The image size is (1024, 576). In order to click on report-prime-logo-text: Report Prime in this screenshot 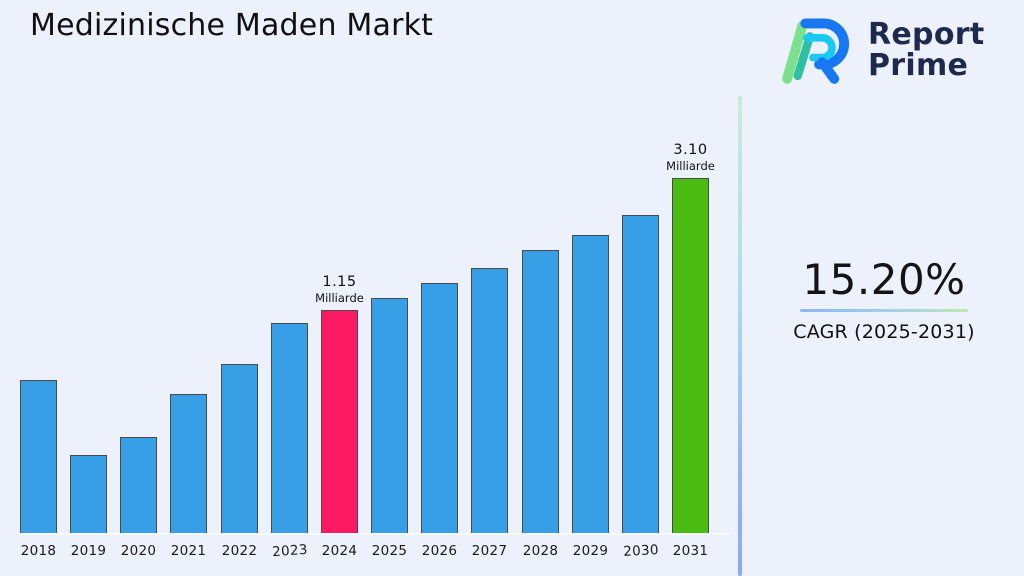, I will do `click(926, 49)`.